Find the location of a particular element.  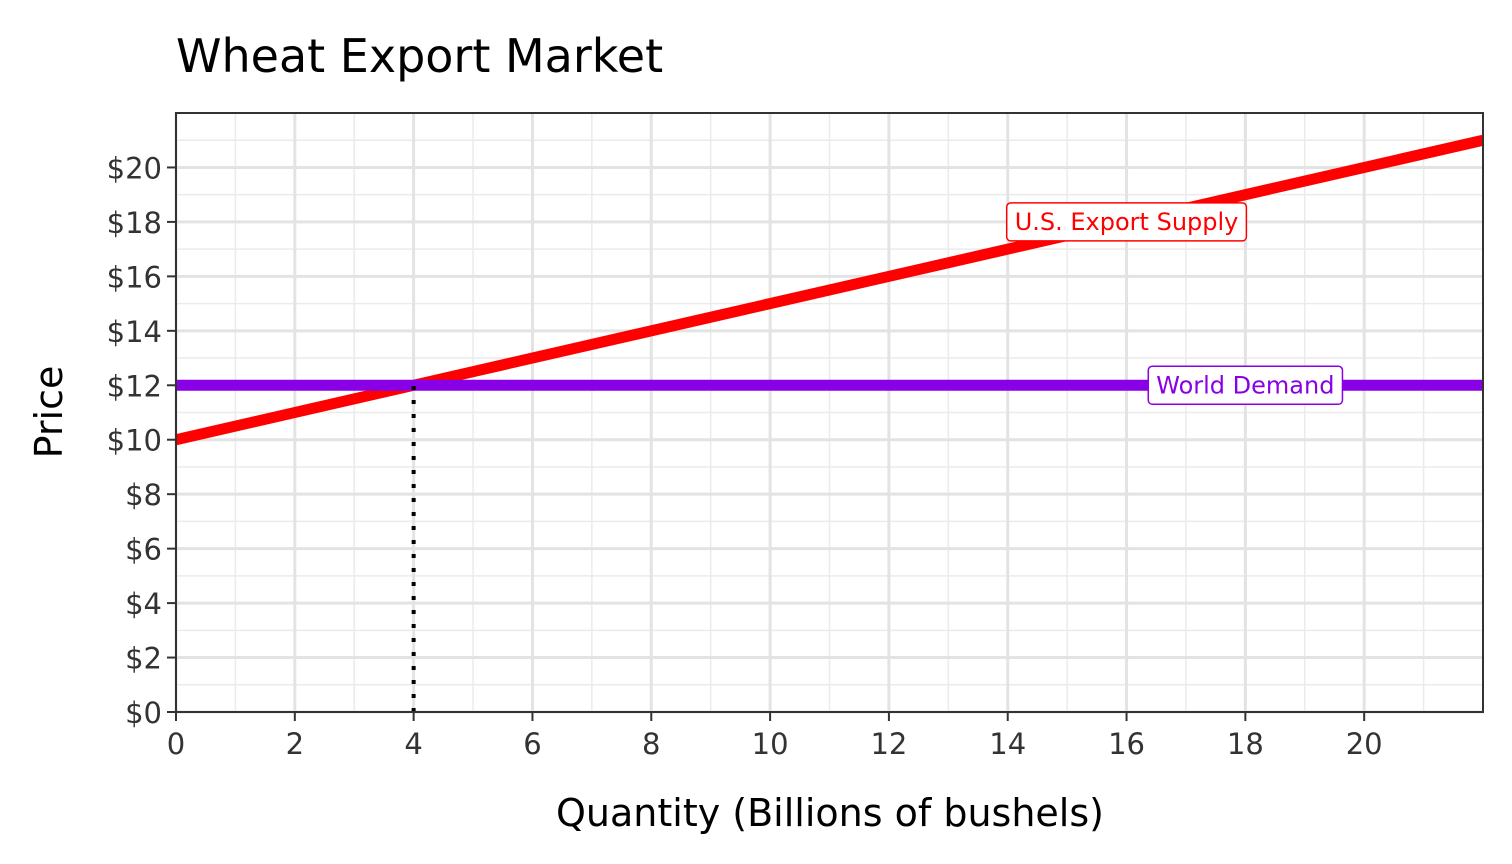

y-tick-label: $16 is located at coordinates (134, 277).